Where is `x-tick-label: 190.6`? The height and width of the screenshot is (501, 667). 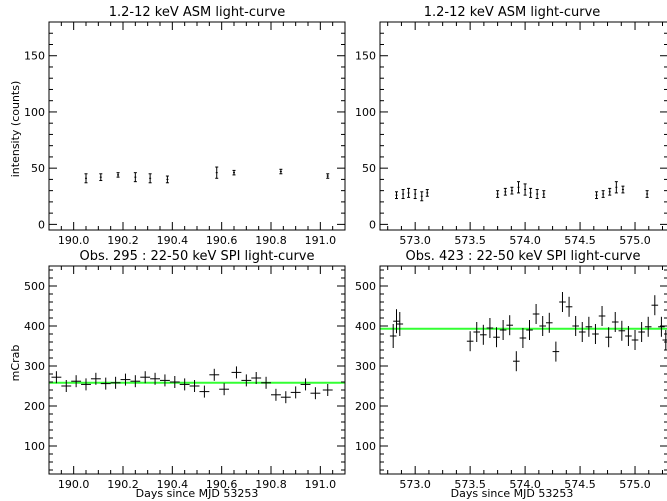 x-tick-label: 190.6 is located at coordinates (222, 484).